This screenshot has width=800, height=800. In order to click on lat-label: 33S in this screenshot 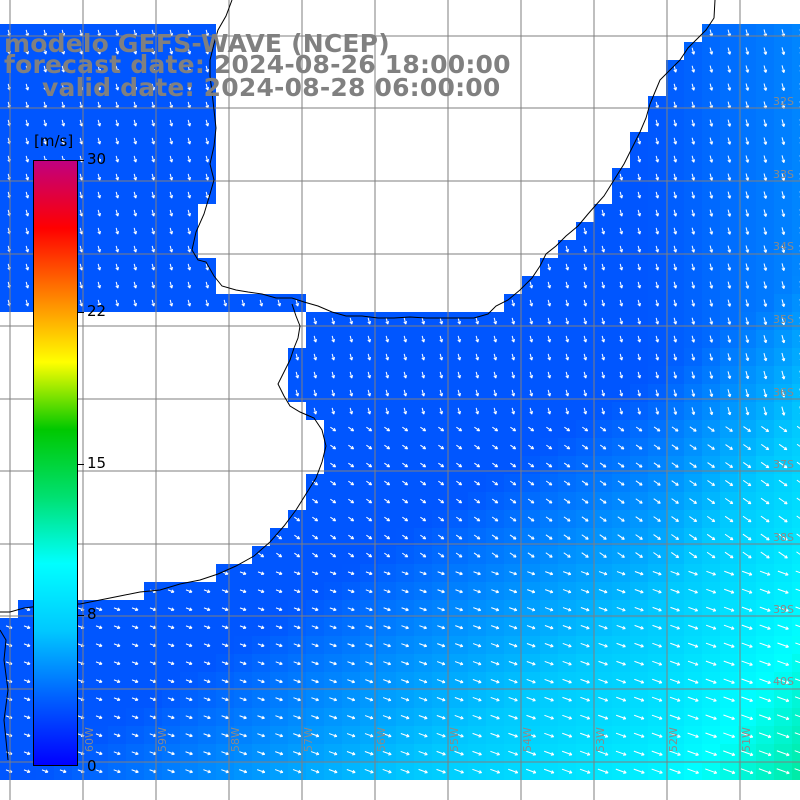, I will do `click(783, 174)`.